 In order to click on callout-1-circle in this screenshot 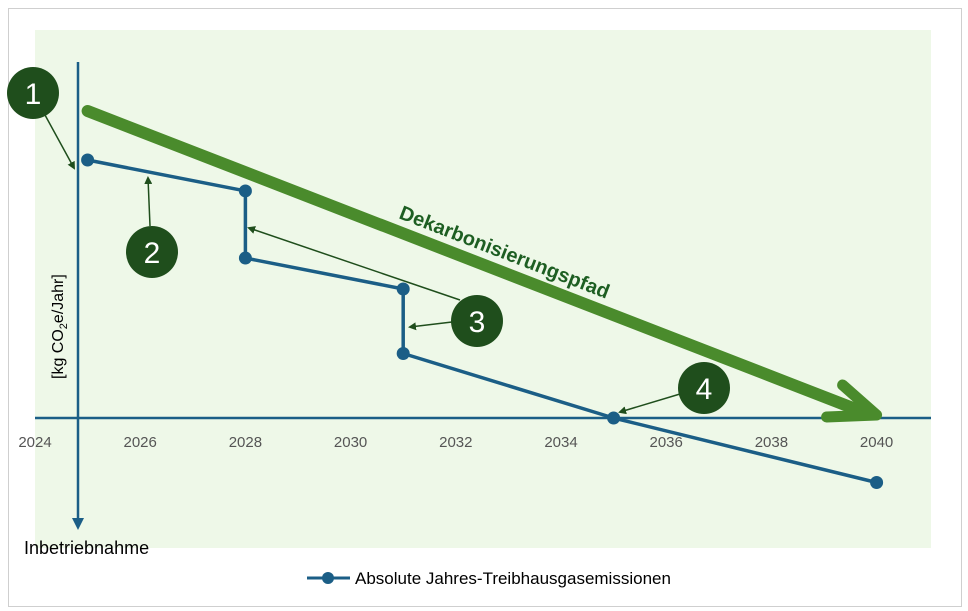, I will do `click(33, 93)`.